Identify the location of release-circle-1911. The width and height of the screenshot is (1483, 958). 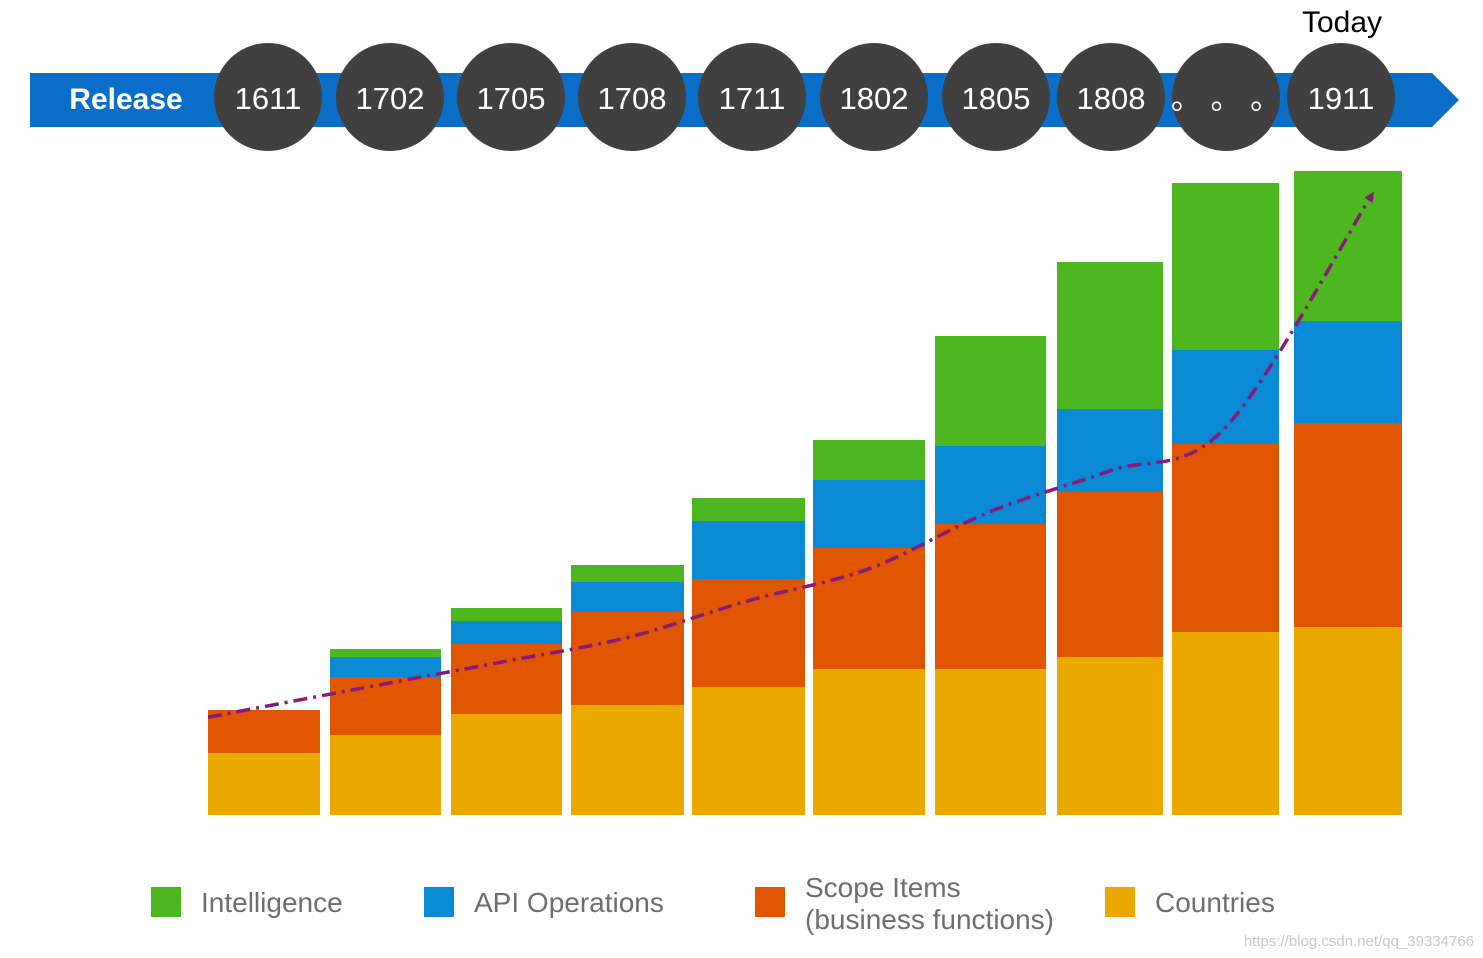
(1341, 97).